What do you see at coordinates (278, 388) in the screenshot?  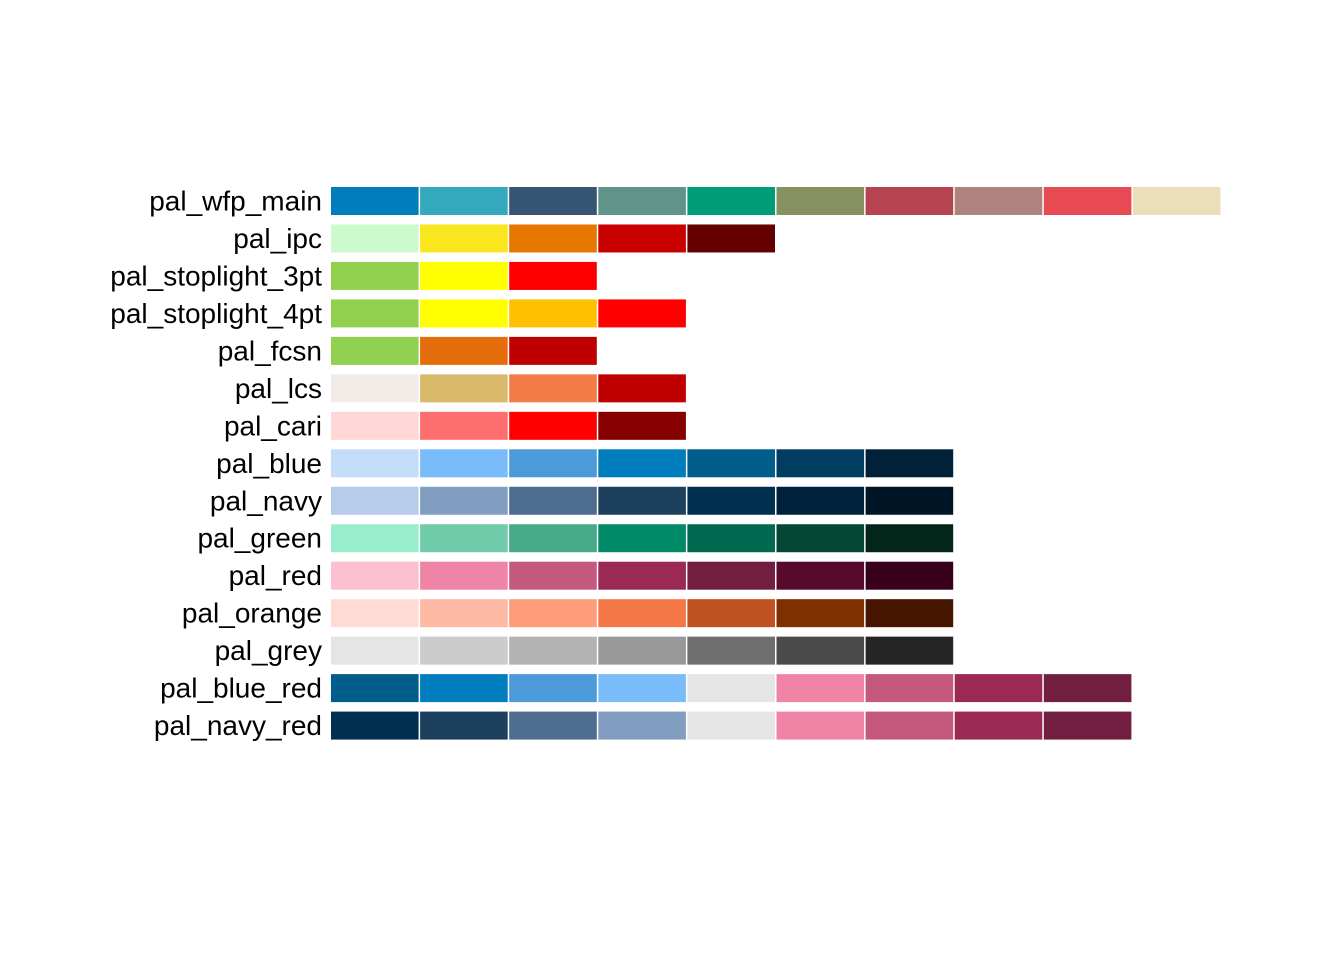 I see `palette-label: pal_lcs` at bounding box center [278, 388].